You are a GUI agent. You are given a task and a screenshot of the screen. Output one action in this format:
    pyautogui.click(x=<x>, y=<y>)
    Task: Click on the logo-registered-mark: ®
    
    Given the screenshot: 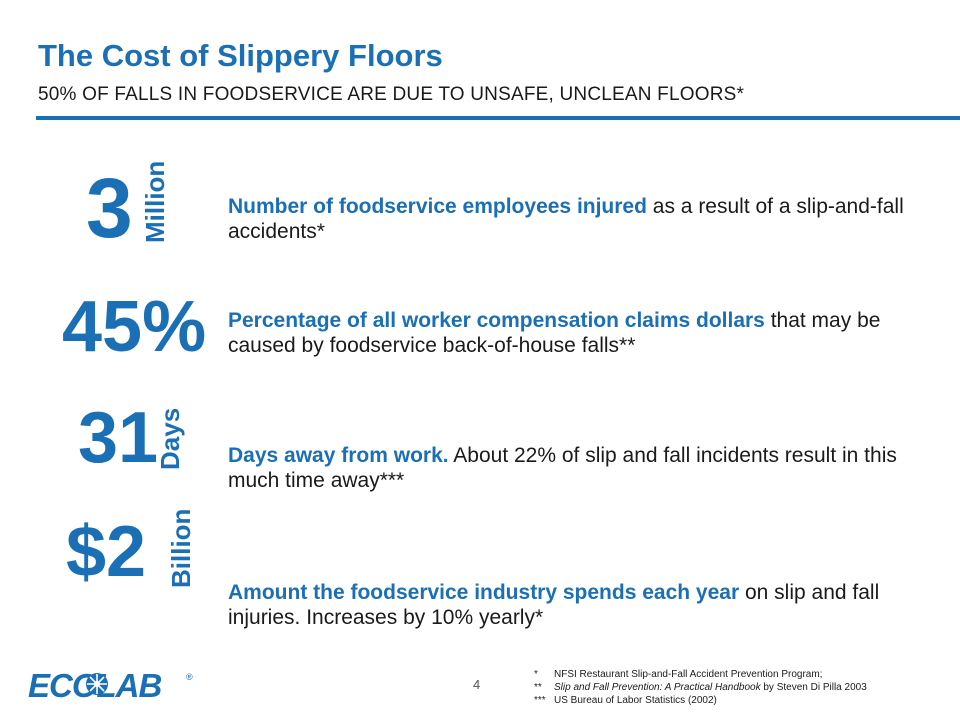 What is the action you would take?
    pyautogui.click(x=189, y=677)
    